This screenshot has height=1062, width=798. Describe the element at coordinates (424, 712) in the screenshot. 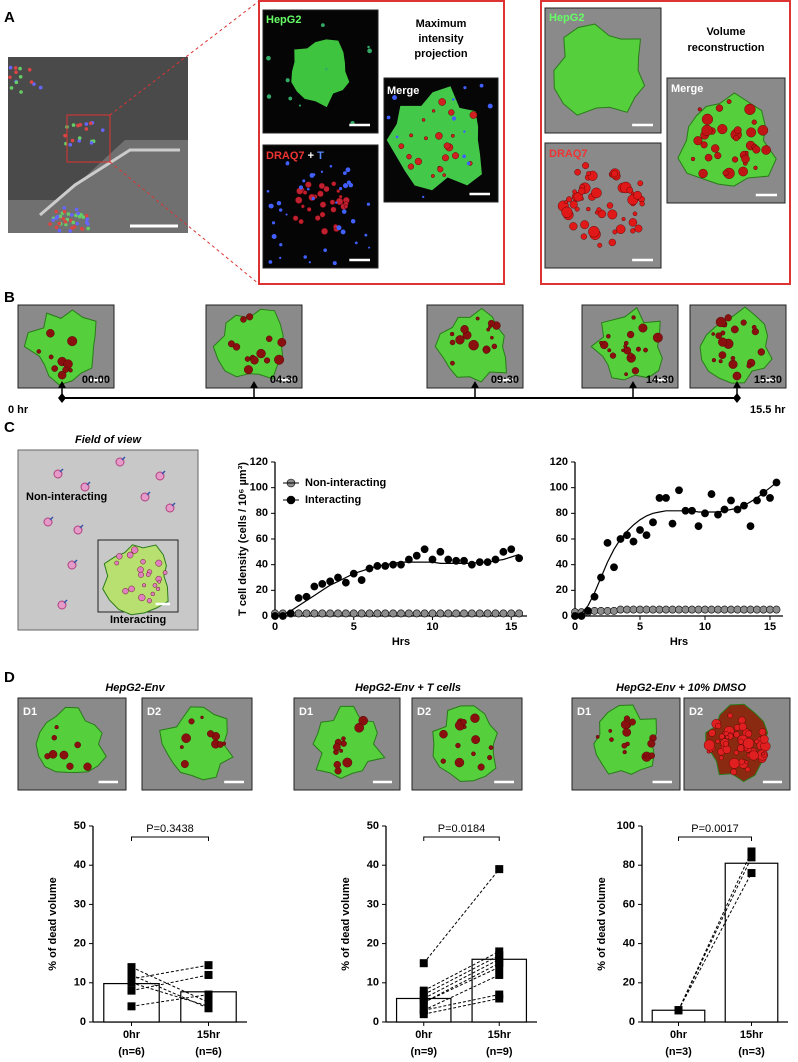

I see `image-label: D2` at that location.